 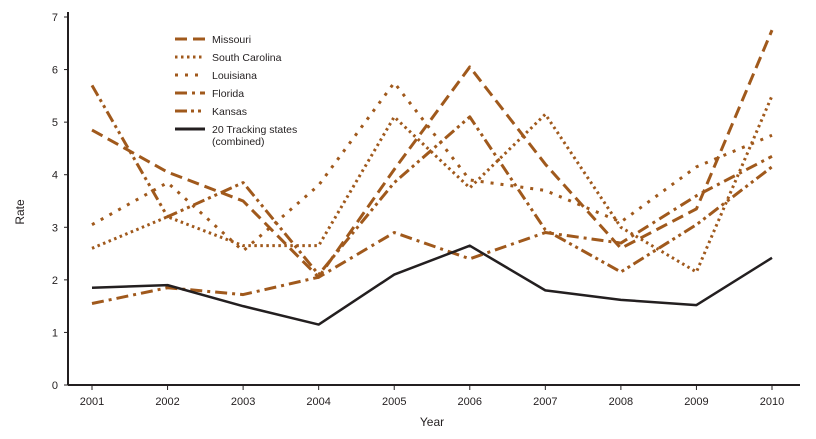 What do you see at coordinates (254, 130) in the screenshot?
I see `legend-label: 20 Tracking states` at bounding box center [254, 130].